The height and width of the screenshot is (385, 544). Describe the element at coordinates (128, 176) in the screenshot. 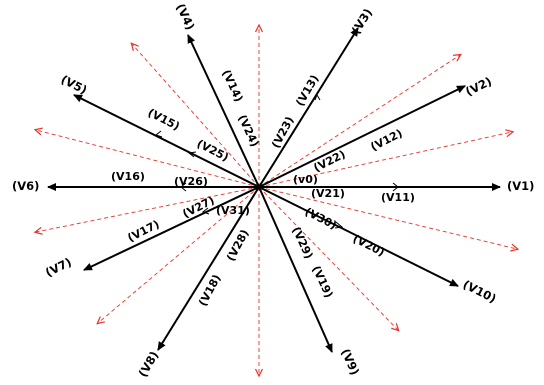

I see `label-v16: (V16)` at that location.